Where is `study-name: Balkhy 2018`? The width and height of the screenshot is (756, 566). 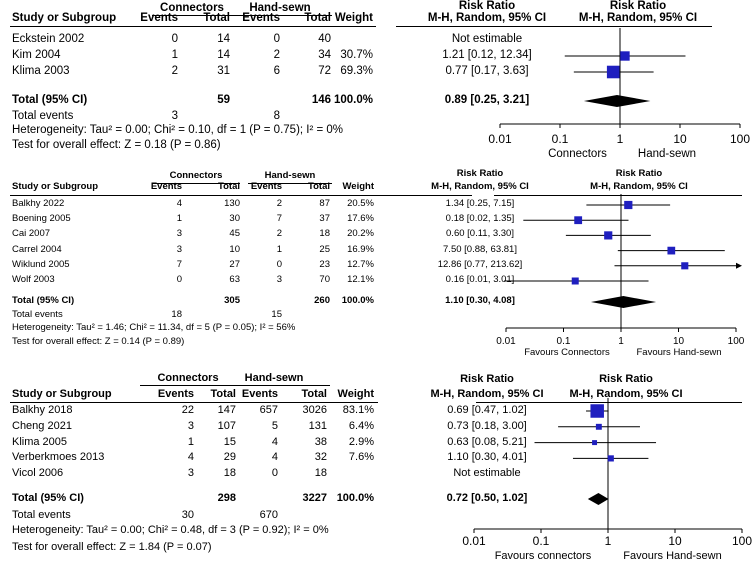
study-name: Balkhy 2018 is located at coordinates (42, 410).